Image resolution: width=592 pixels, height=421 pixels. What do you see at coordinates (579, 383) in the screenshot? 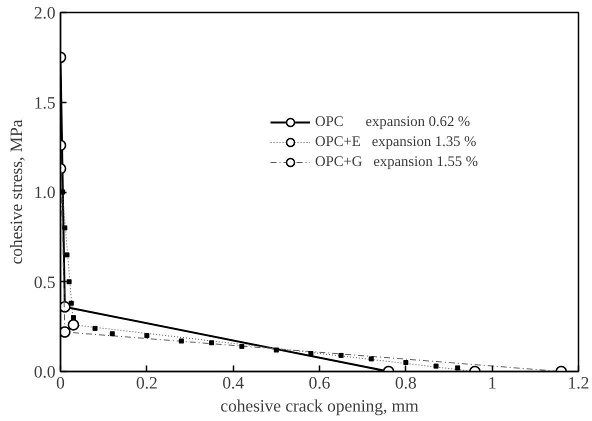
I see `x-tick-label: 1.2` at bounding box center [579, 383].